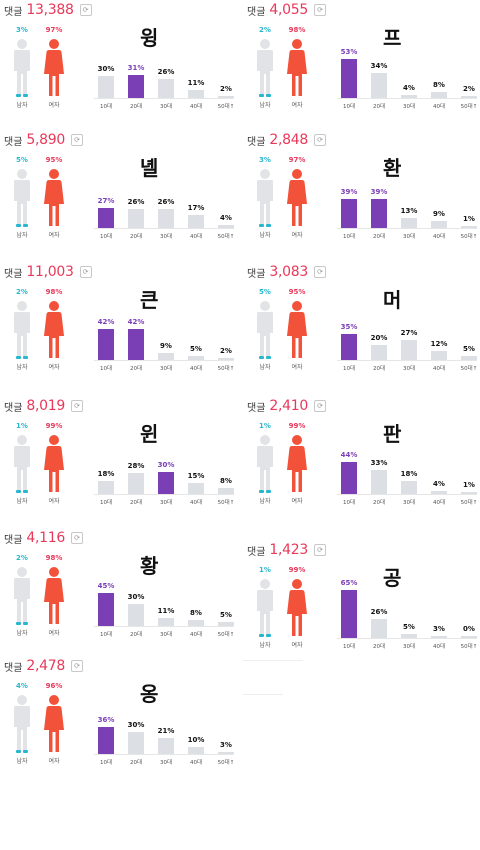 The width and height of the screenshot is (480, 850). Describe the element at coordinates (196, 107) in the screenshot. I see `age-label-4: 40대` at that location.